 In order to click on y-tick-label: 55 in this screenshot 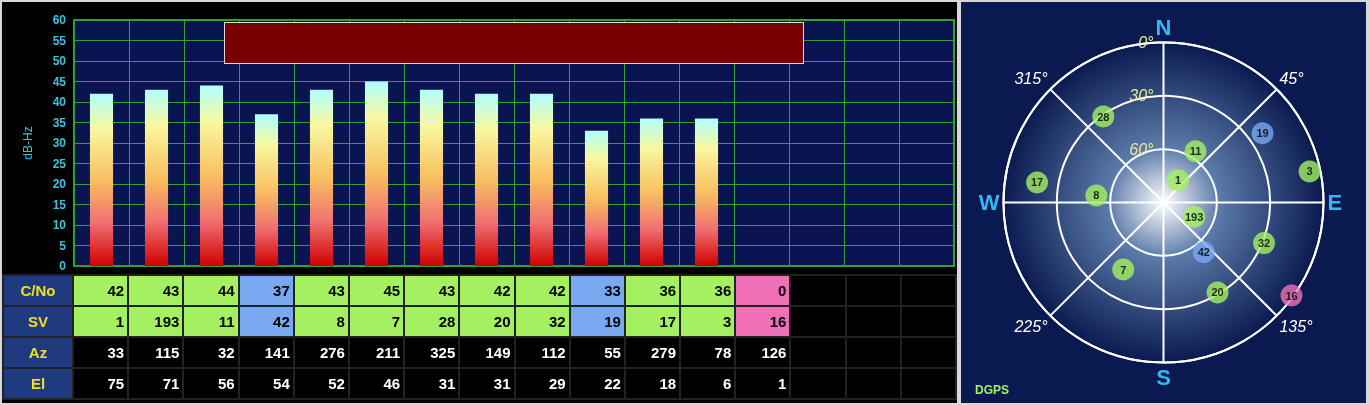, I will do `click(59, 40)`.